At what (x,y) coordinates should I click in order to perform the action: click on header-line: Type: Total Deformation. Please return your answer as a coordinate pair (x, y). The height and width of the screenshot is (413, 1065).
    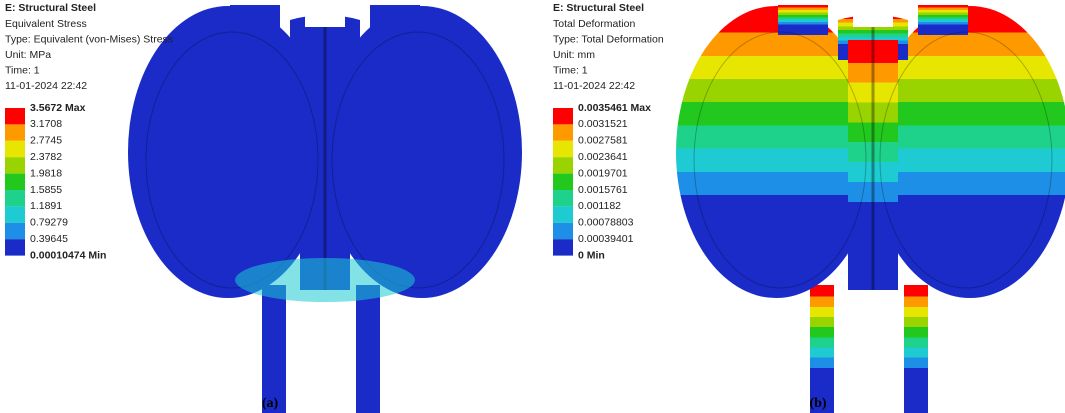
    Looking at the image, I should click on (608, 39).